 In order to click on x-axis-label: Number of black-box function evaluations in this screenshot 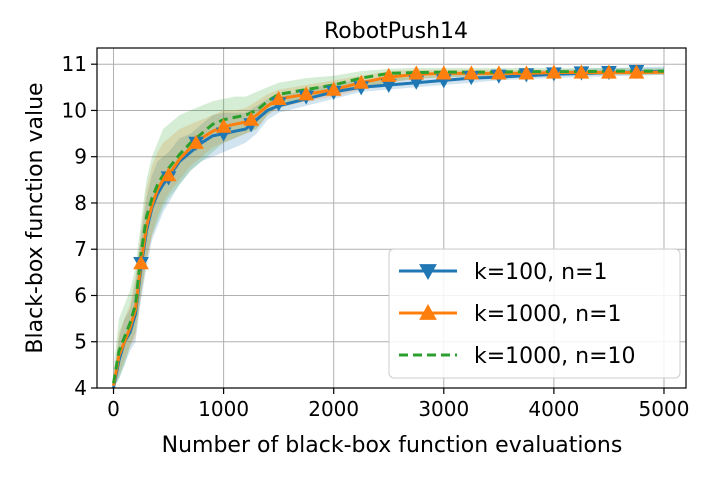, I will do `click(392, 445)`.